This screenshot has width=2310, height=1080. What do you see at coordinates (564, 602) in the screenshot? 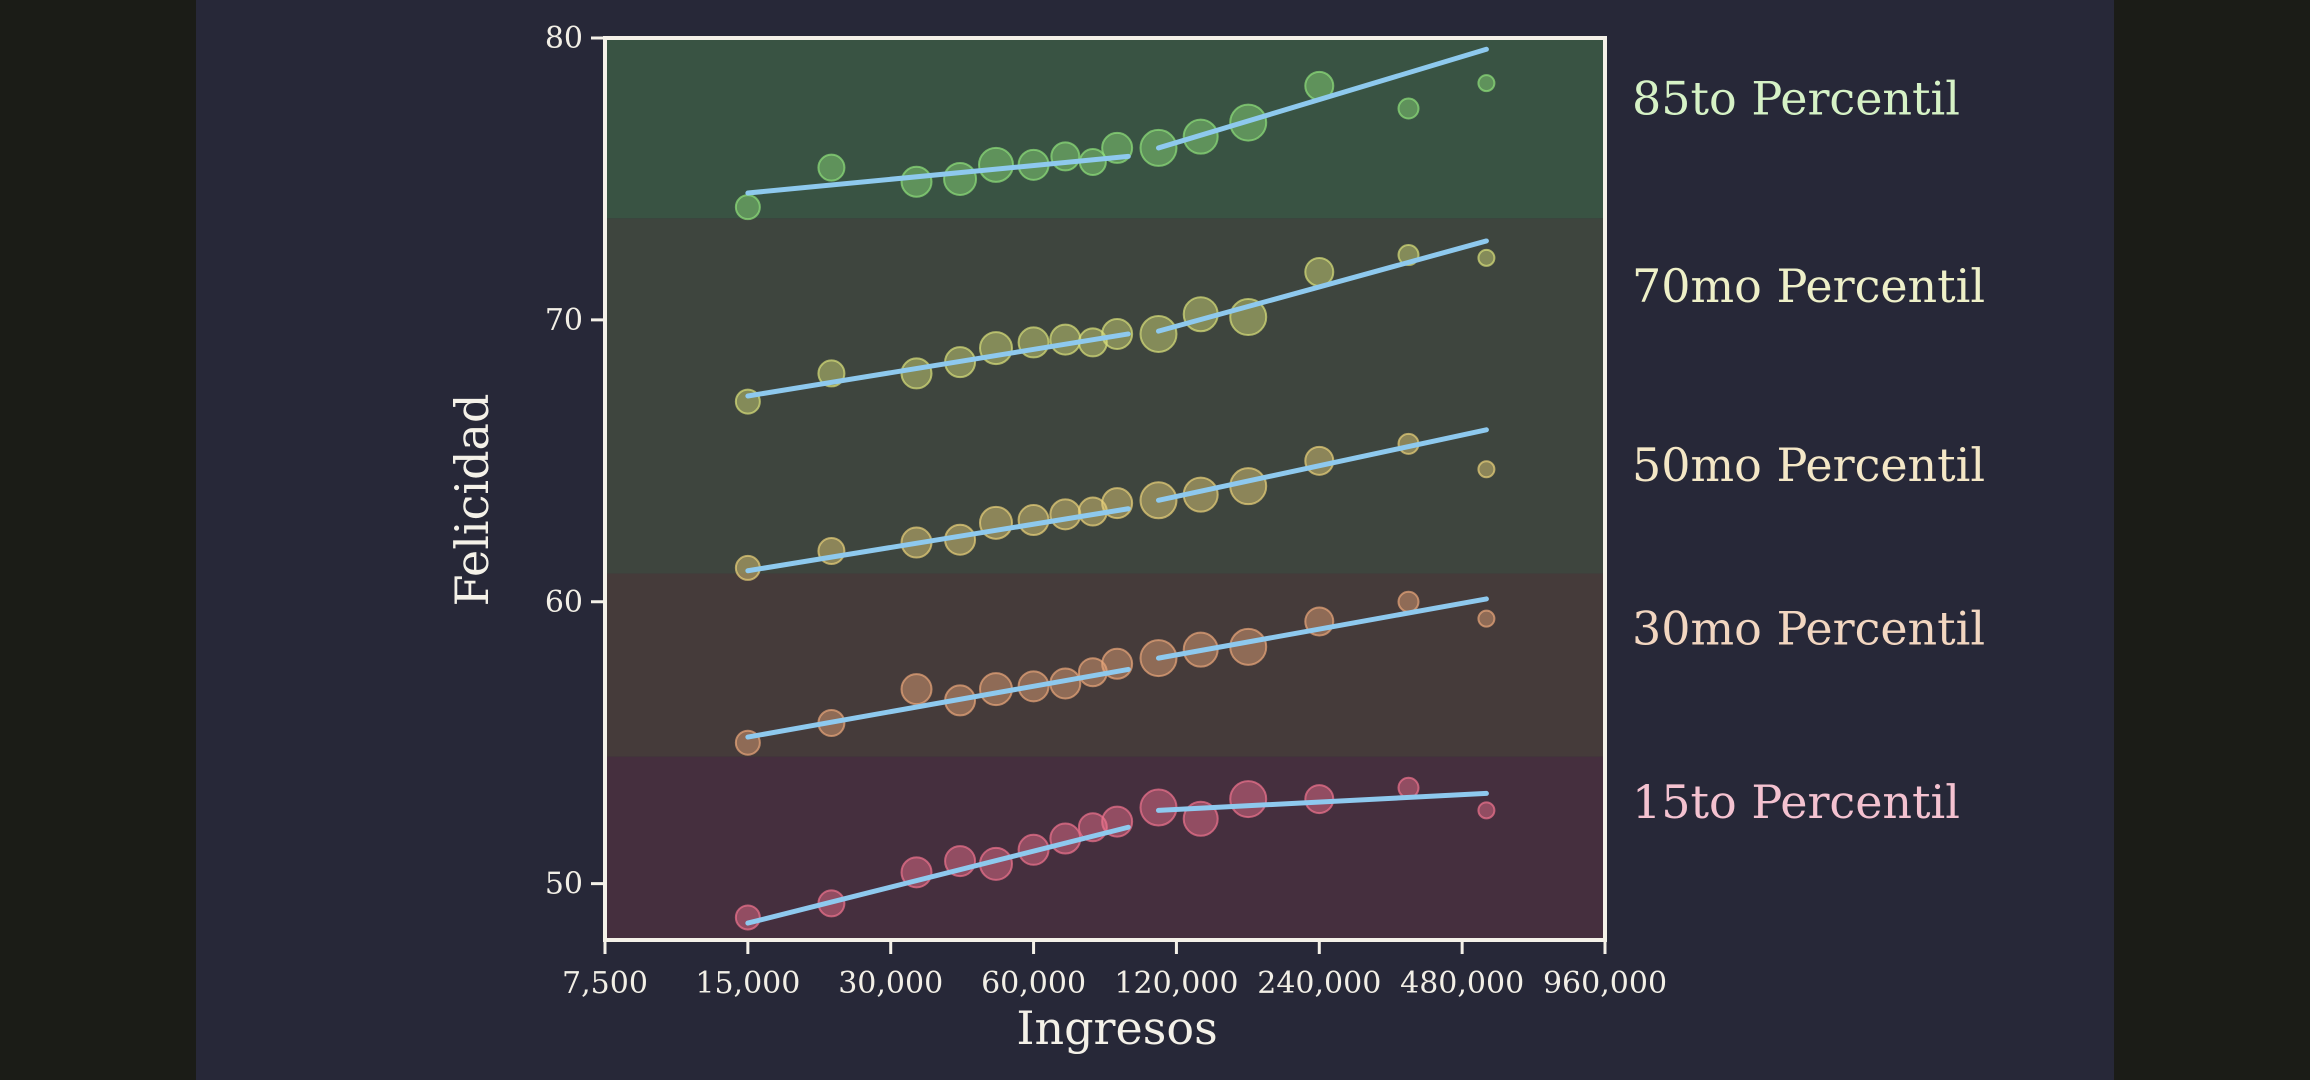
I see `y-tick-label: 60` at bounding box center [564, 602].